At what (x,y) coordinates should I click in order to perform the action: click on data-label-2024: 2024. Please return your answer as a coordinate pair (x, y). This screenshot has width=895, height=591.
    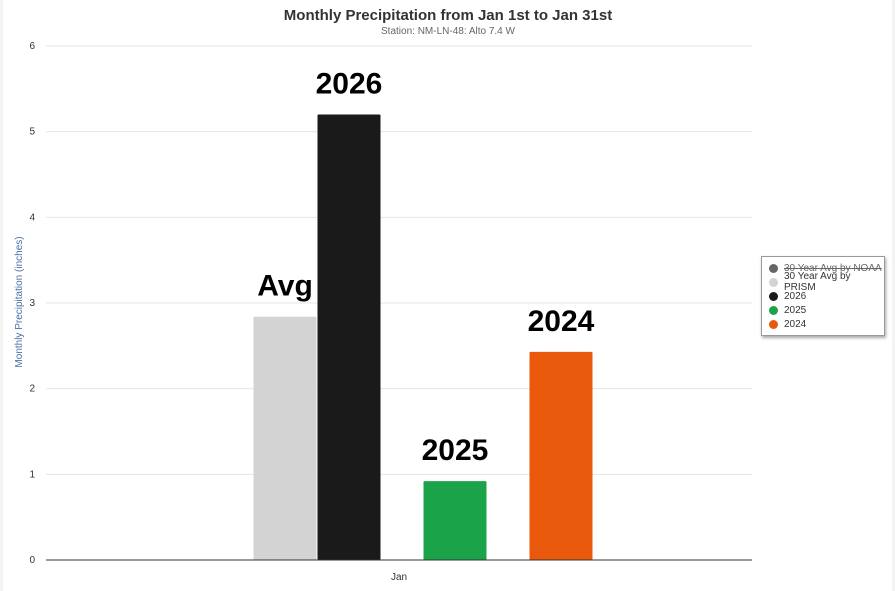
    Looking at the image, I should click on (561, 321).